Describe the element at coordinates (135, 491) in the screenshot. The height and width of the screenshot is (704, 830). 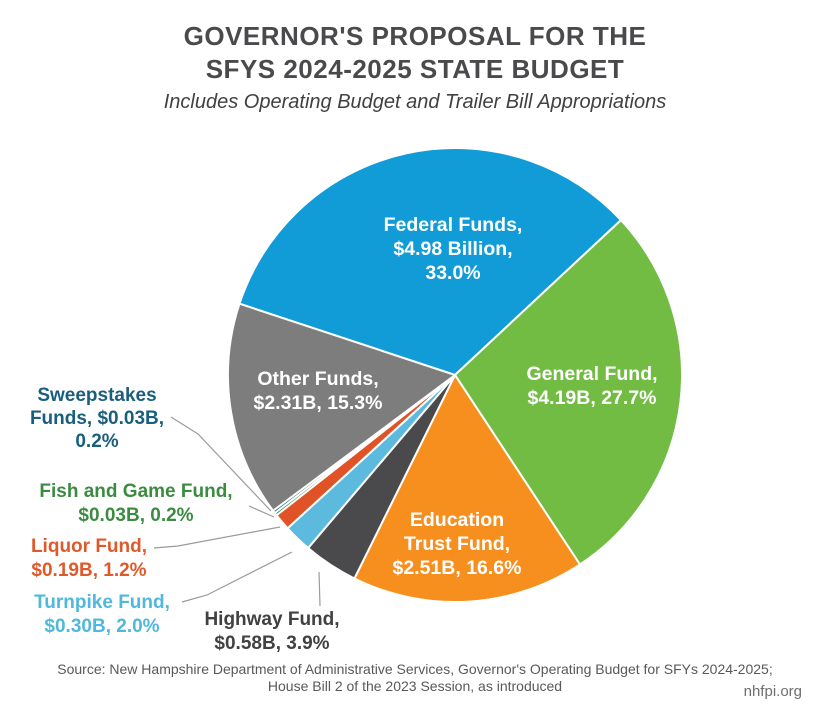
I see `label-fish-and-game-fund-line1: Fish and Game Fund,` at that location.